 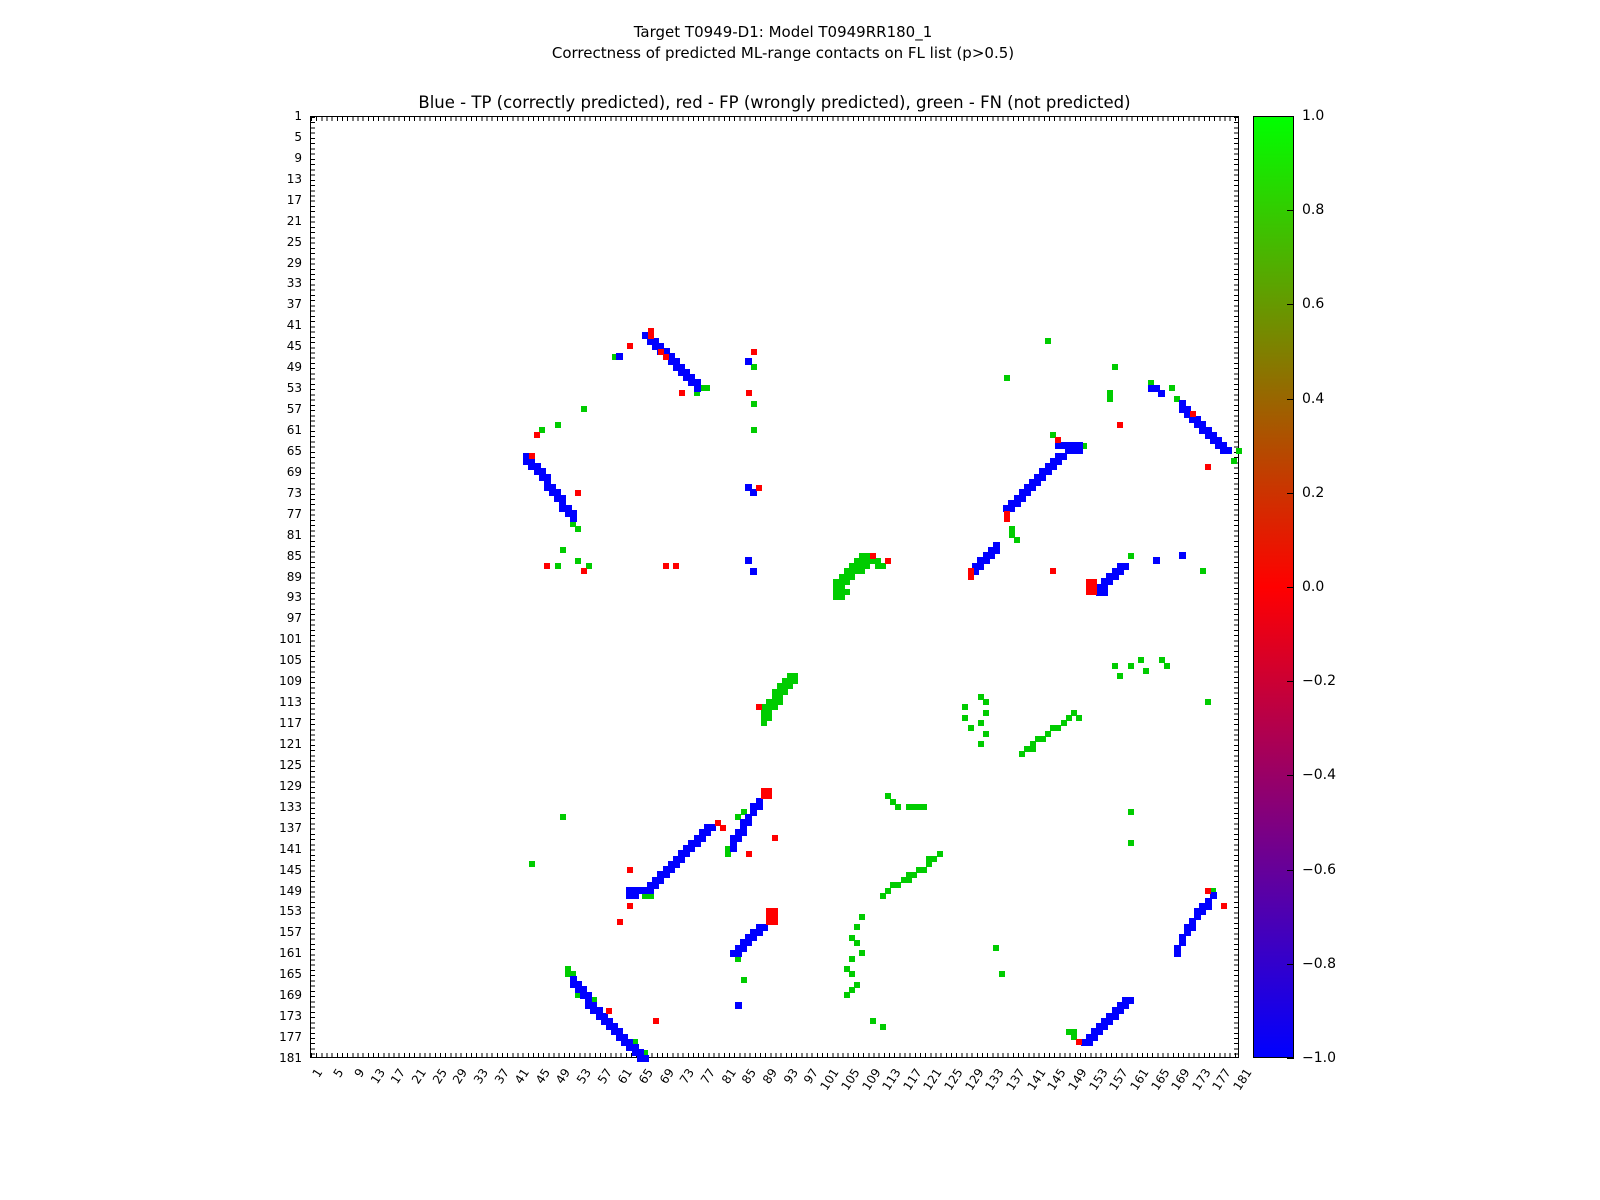 What do you see at coordinates (728, 1076) in the screenshot?
I see `x-tick-label: 81` at bounding box center [728, 1076].